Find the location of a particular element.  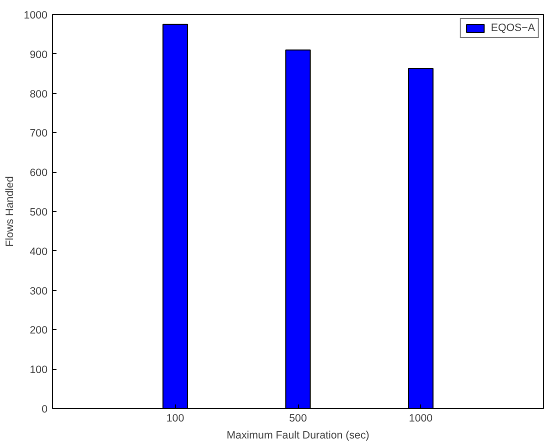

x-tick-label: 500 is located at coordinates (298, 418).